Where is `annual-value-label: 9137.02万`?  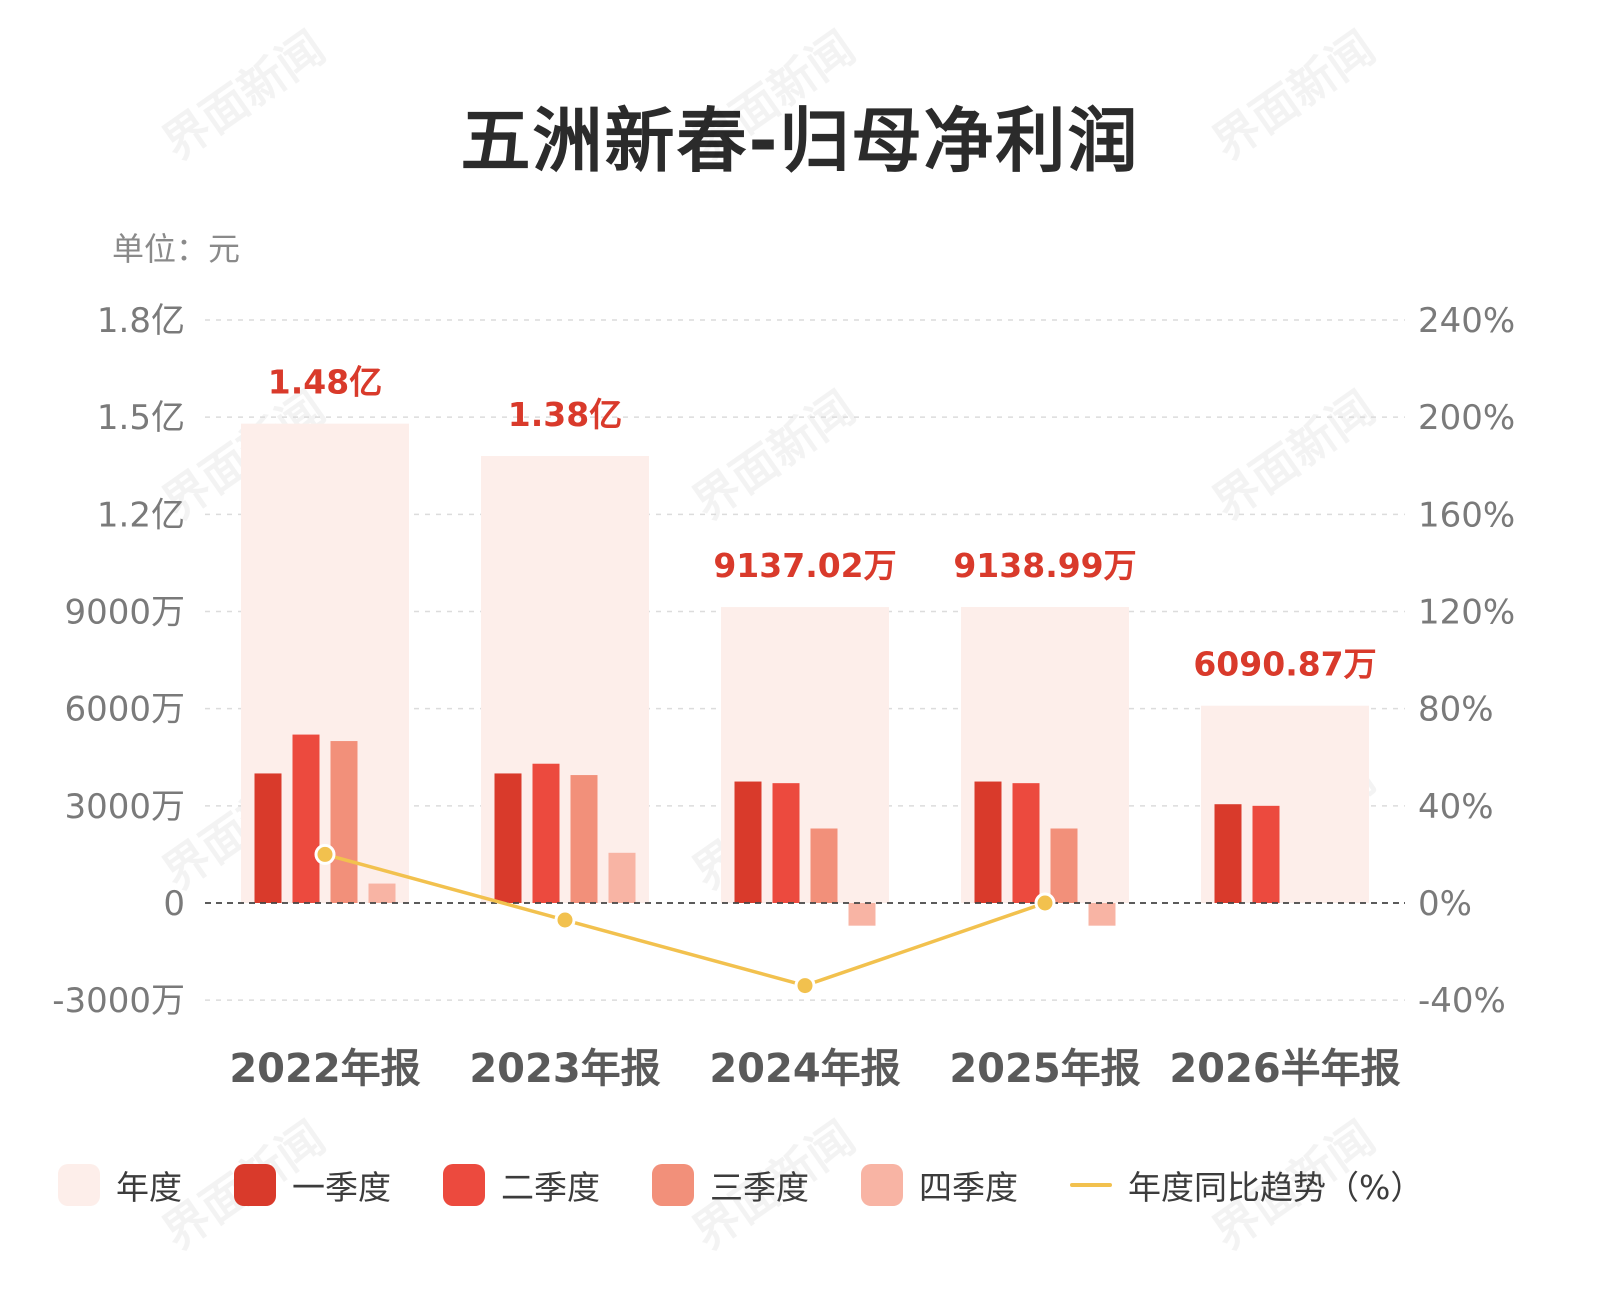
annual-value-label: 9137.02万 is located at coordinates (804, 565).